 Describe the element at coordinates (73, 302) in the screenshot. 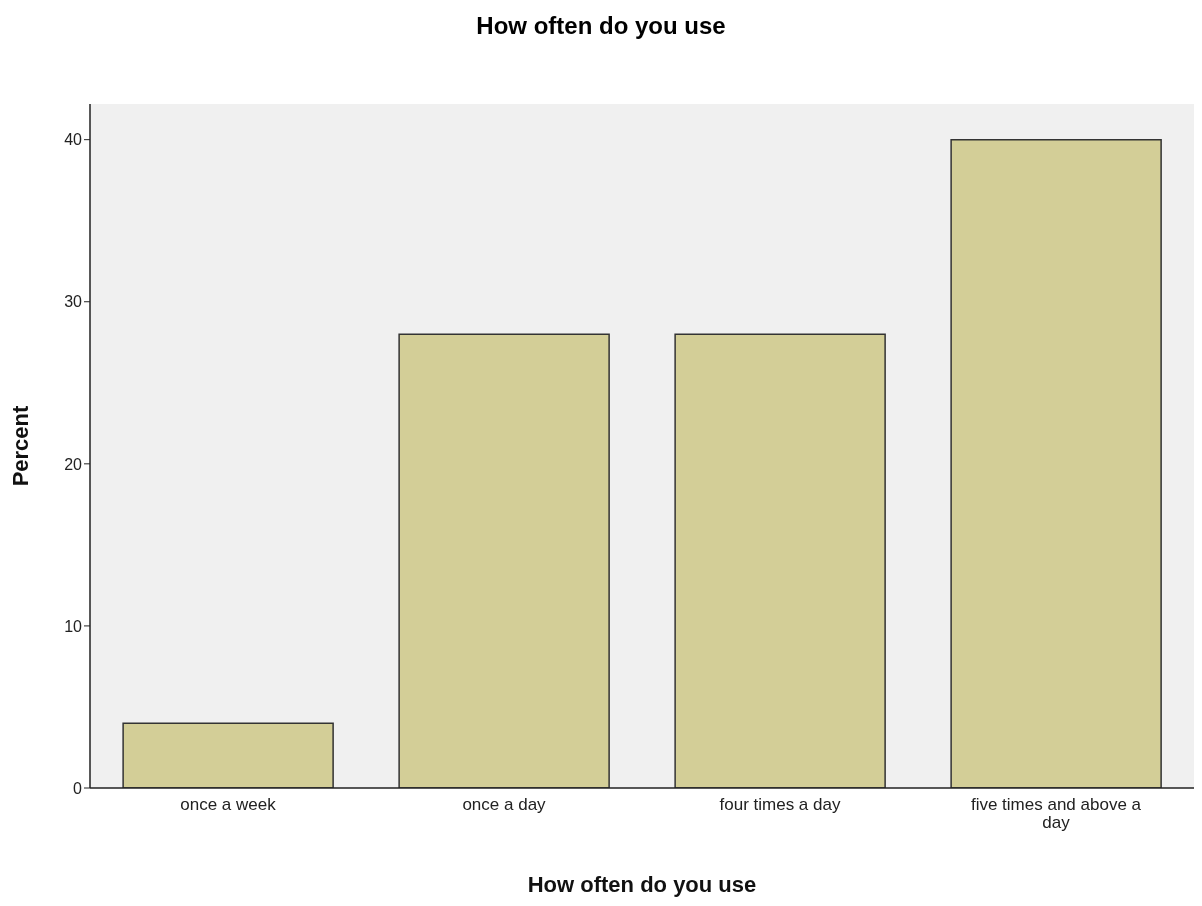

I see `y-tick-label: 30` at that location.